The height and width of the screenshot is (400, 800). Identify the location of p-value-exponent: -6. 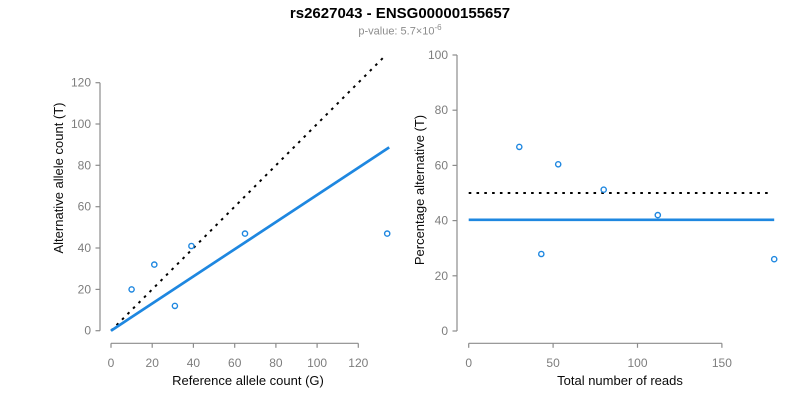
(438, 27).